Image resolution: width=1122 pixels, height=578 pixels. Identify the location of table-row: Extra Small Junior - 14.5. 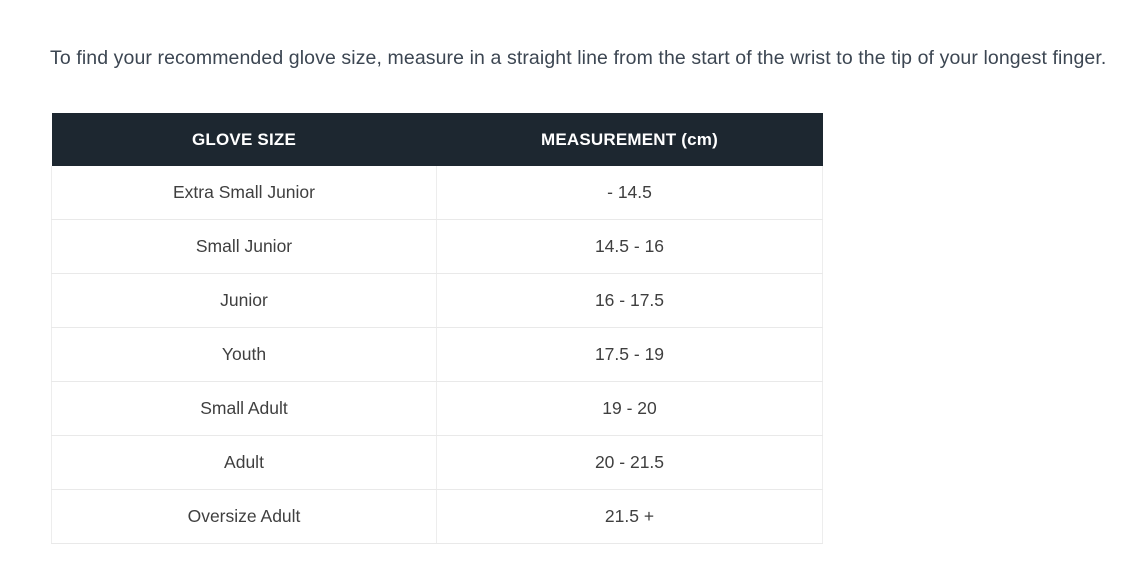
(437, 193).